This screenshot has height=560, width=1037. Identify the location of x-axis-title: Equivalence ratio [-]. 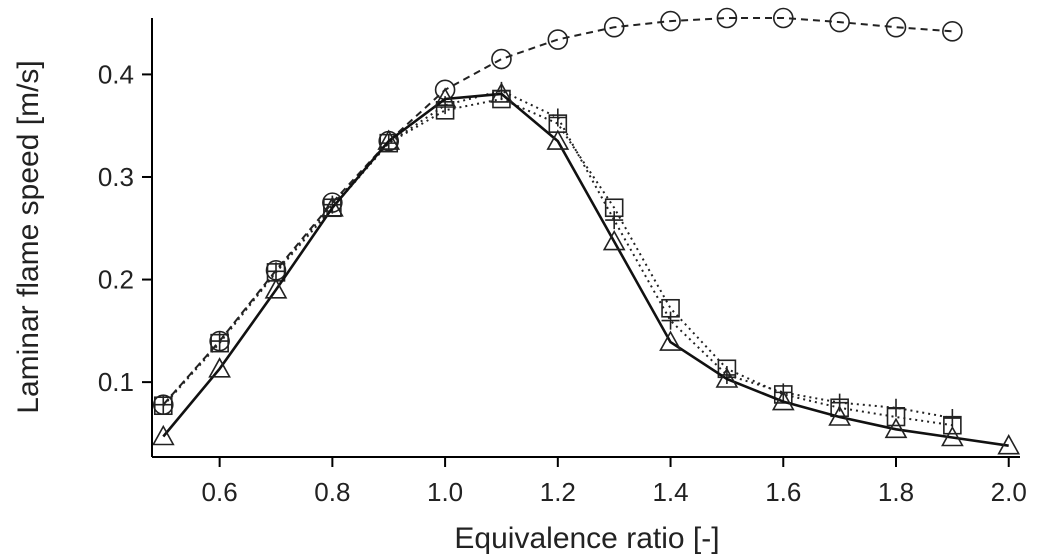
(586, 538).